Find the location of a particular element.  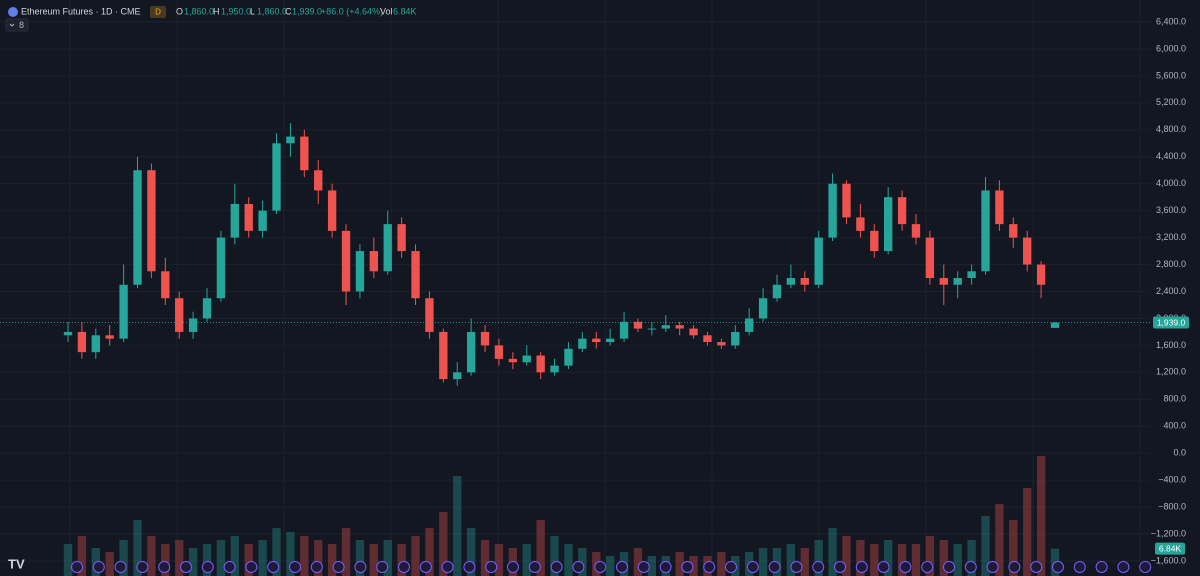

y-tick-label: 3,200.0 is located at coordinates (1171, 237).